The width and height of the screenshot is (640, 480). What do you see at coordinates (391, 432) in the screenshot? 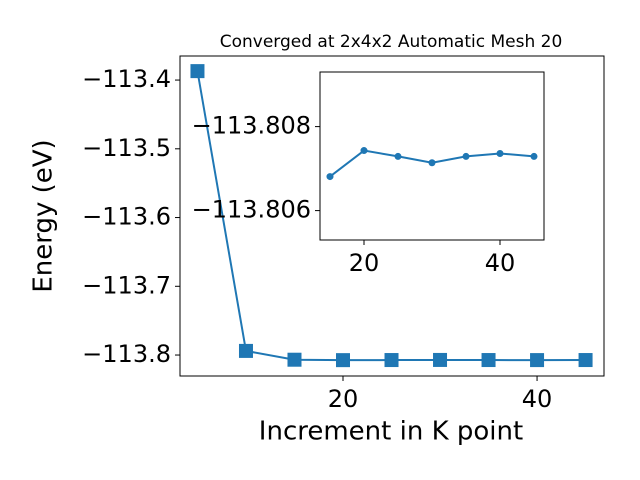
I see `x-axis-label: Increment in K point` at bounding box center [391, 432].